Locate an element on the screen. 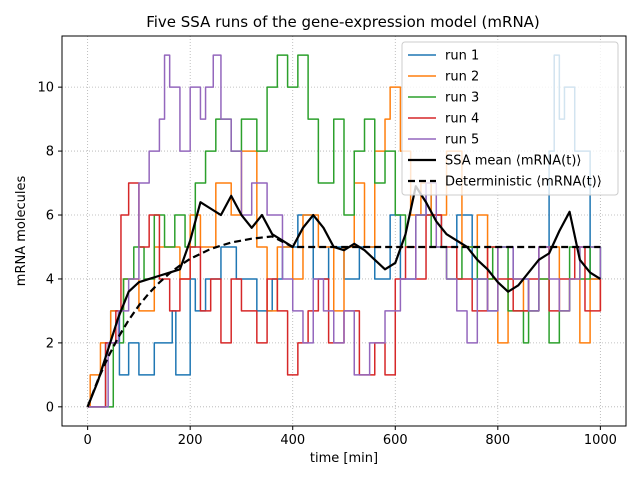 This screenshot has width=640, height=480. legend-box is located at coordinates (510, 118).